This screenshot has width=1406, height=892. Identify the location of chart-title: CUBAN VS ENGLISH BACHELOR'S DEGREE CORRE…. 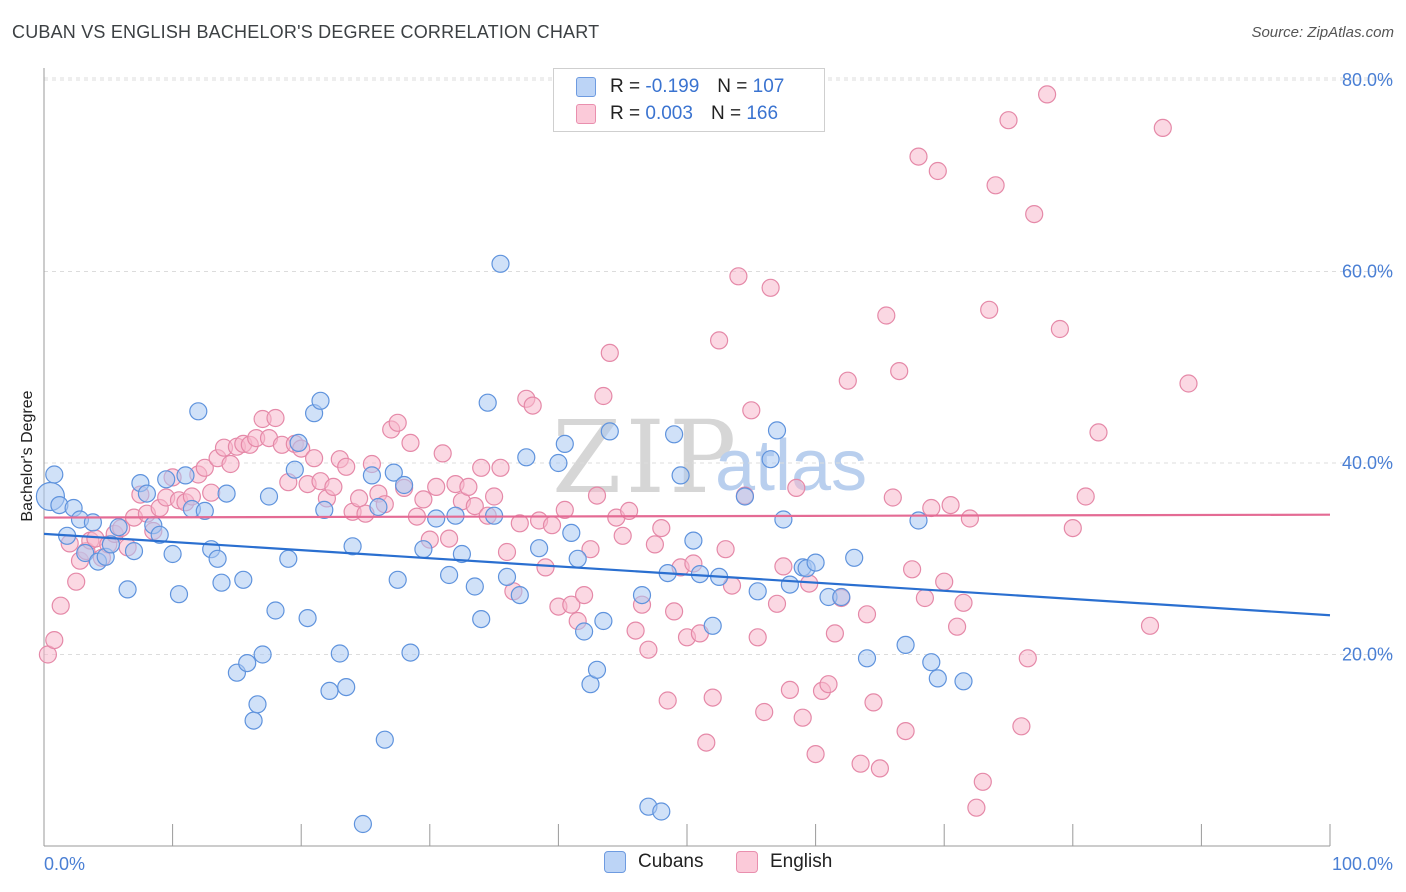
(306, 32).